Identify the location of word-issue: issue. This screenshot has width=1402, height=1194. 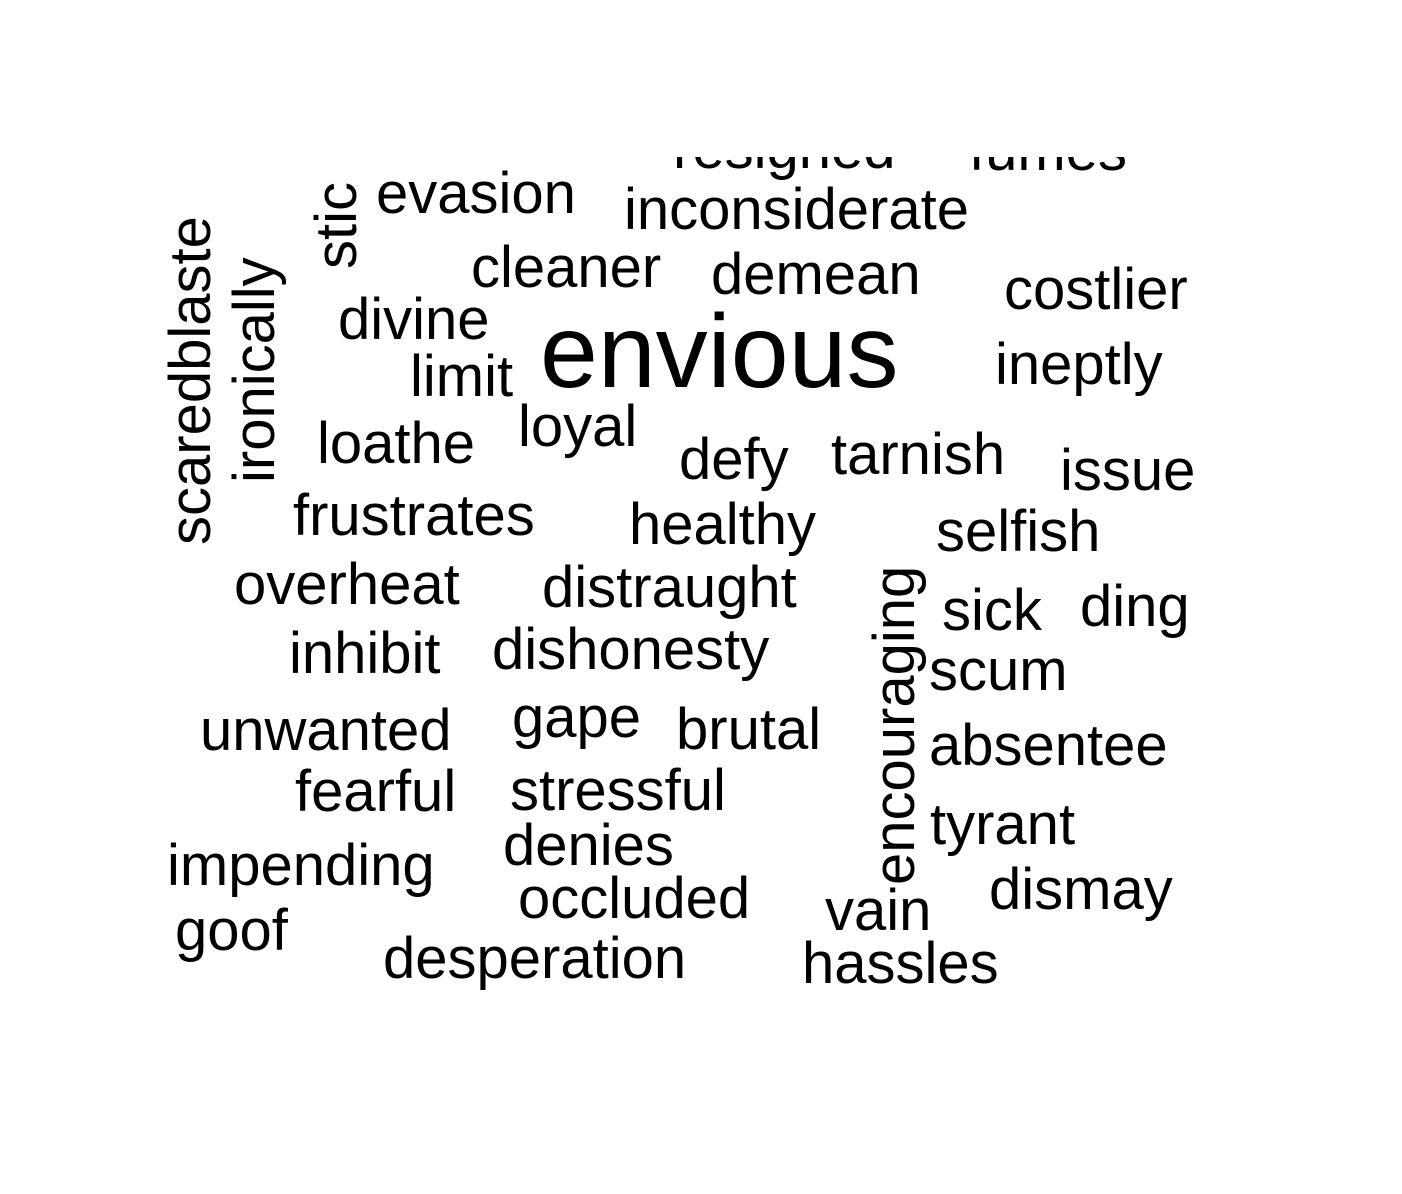
(1128, 470).